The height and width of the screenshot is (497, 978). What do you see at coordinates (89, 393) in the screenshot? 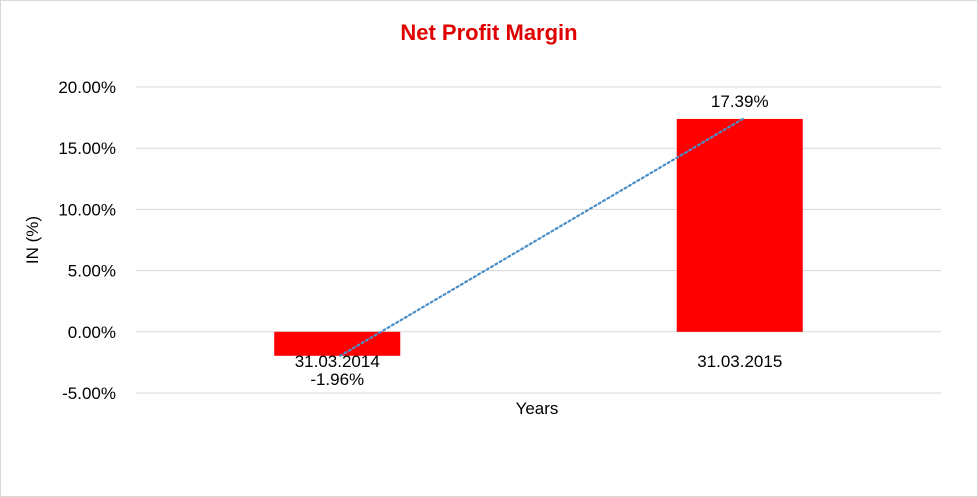
I see `y-tick-label: -5.00%` at bounding box center [89, 393].